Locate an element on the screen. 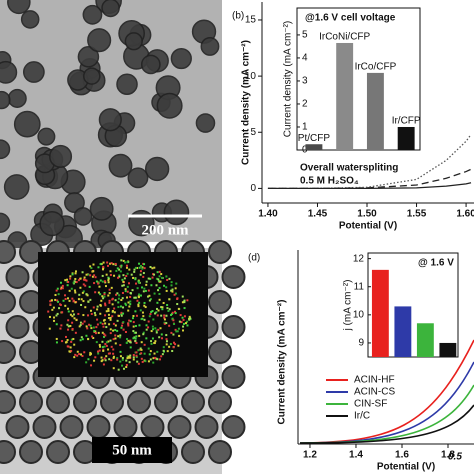 The height and width of the screenshot is (474, 474). bar-label: Ir/CFP is located at coordinates (406, 121).